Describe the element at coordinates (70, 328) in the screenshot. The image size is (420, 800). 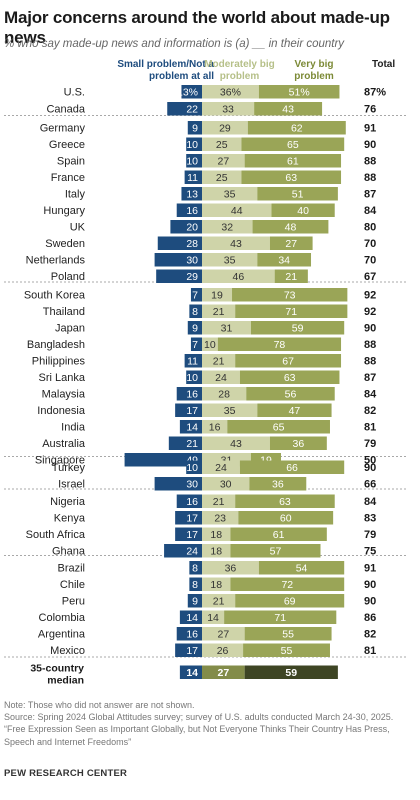
I see `country-japan: Japan` at that location.